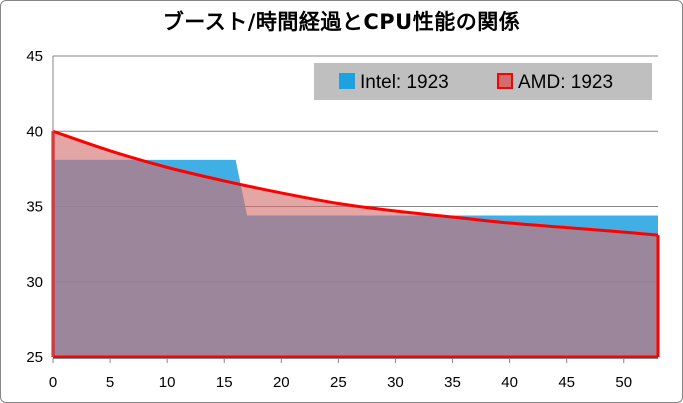  Describe the element at coordinates (623, 382) in the screenshot. I see `x-tick-label: 50` at that location.